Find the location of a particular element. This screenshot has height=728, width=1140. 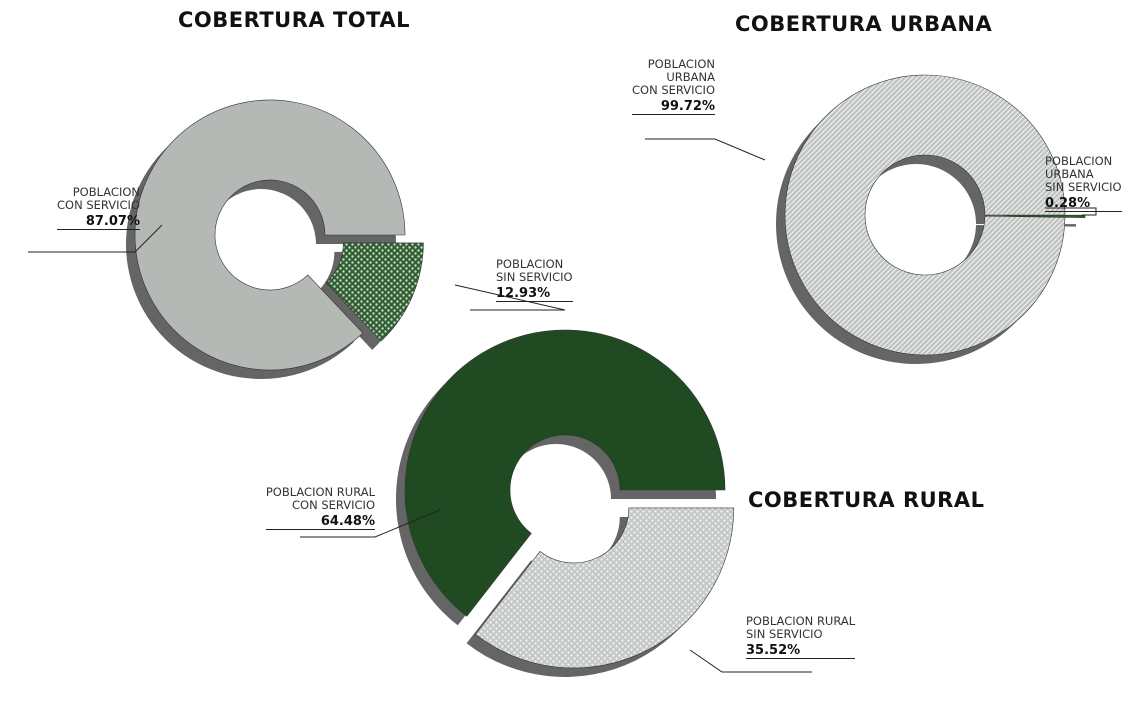

slice-label: POBLACION RURAL CON SERVICIO 64.48% is located at coordinates (320, 507).